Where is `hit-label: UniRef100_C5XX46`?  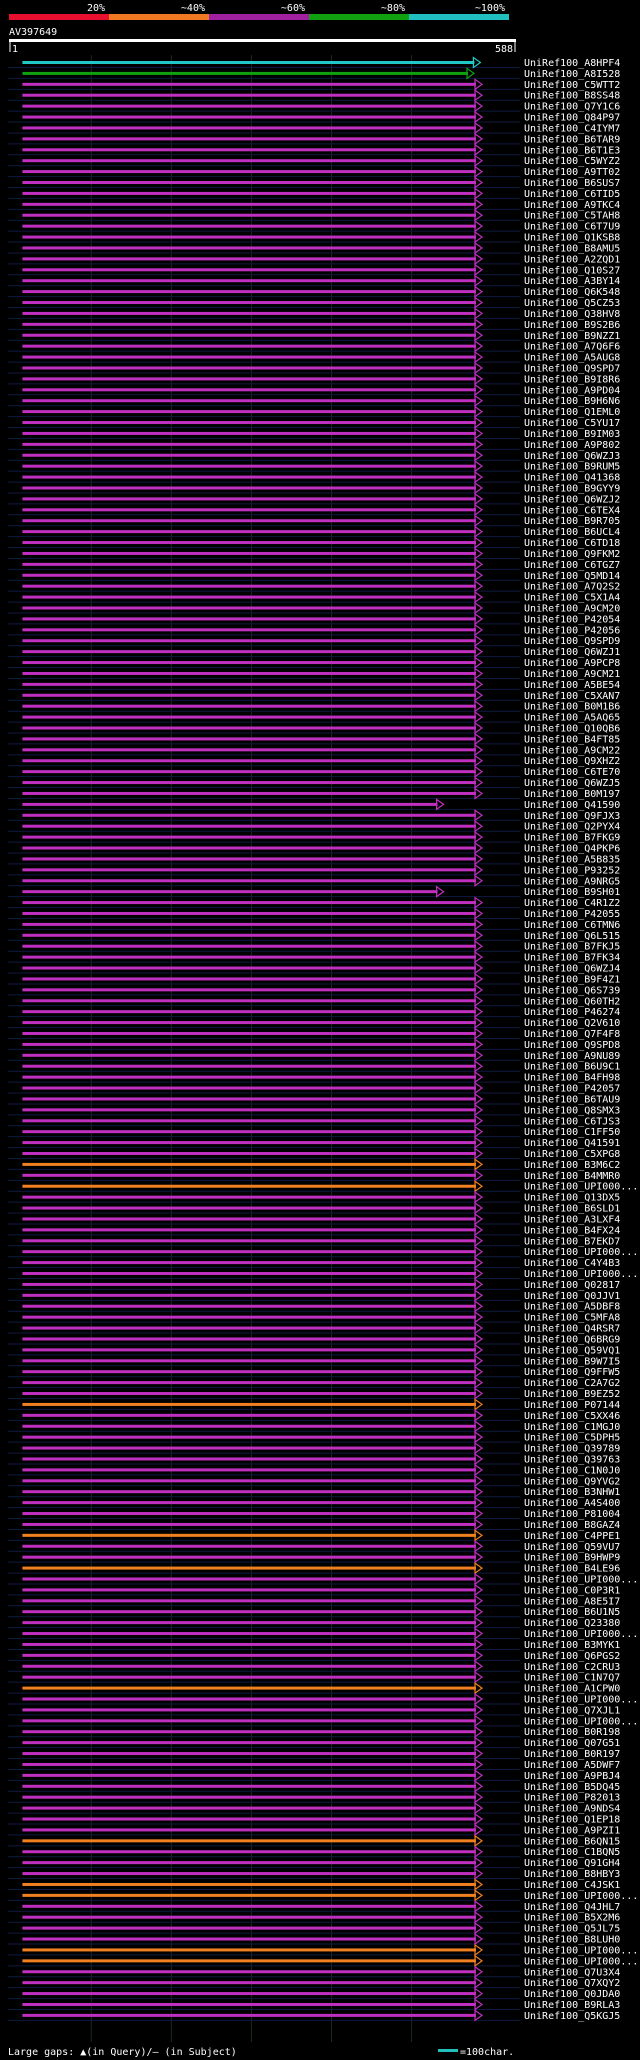 hit-label: UniRef100_C5XX46 is located at coordinates (572, 1416).